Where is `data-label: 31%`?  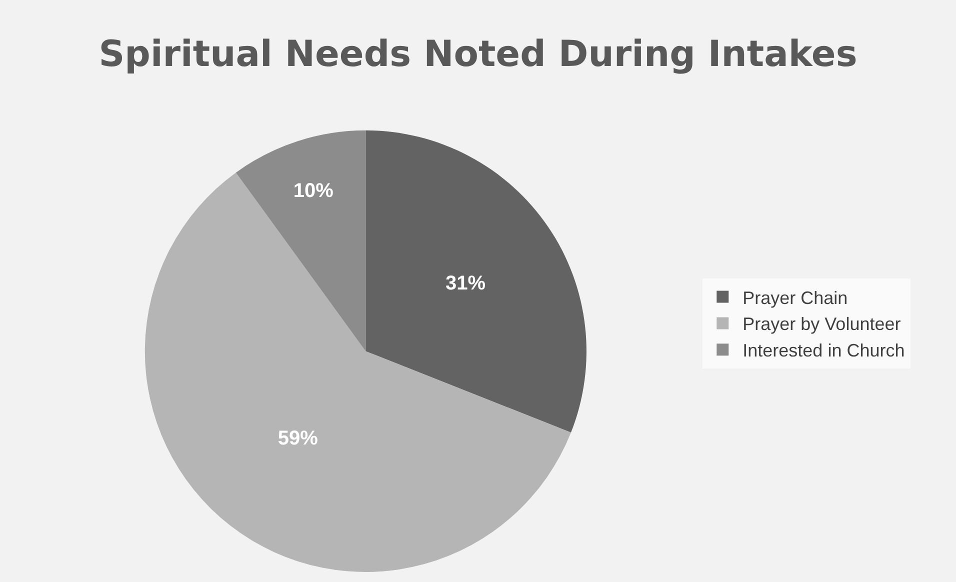 data-label: 31% is located at coordinates (466, 283).